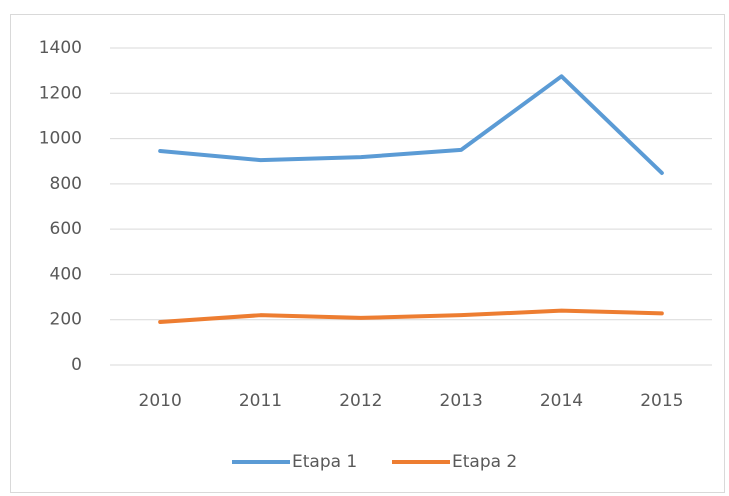  I want to click on y-tick-label: 800, so click(66, 184).